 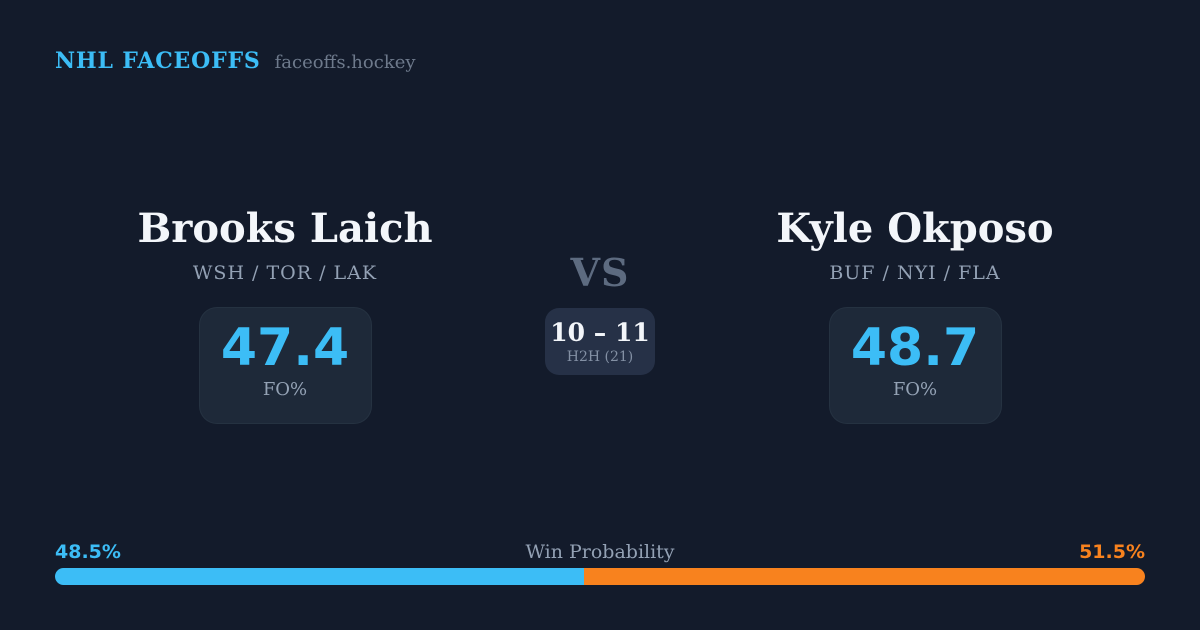 I want to click on player-card-right: Kyle Okposo BUF / NYI / FLA 48.7 FO%, so click(x=915, y=315).